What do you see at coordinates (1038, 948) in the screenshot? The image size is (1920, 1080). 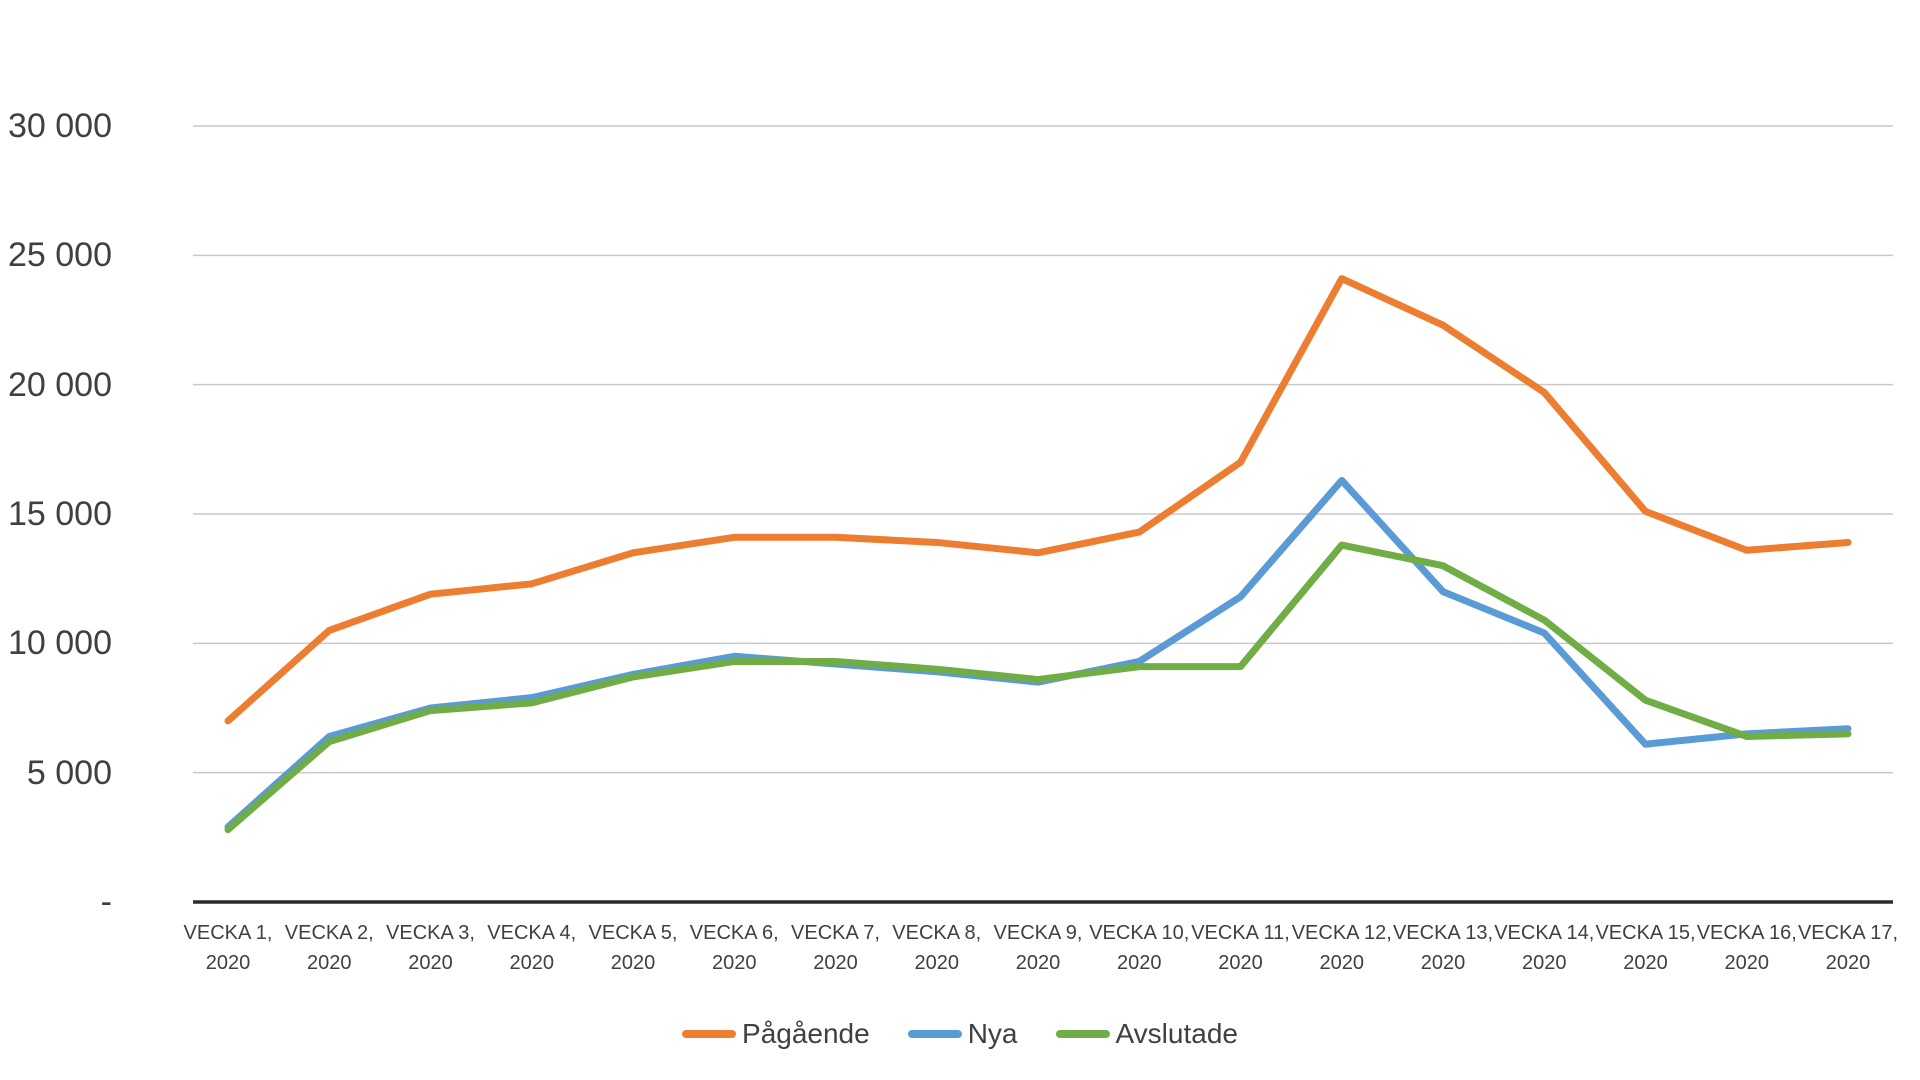 I see `x-axis-tick-label: VECKA 9, 2020` at bounding box center [1038, 948].